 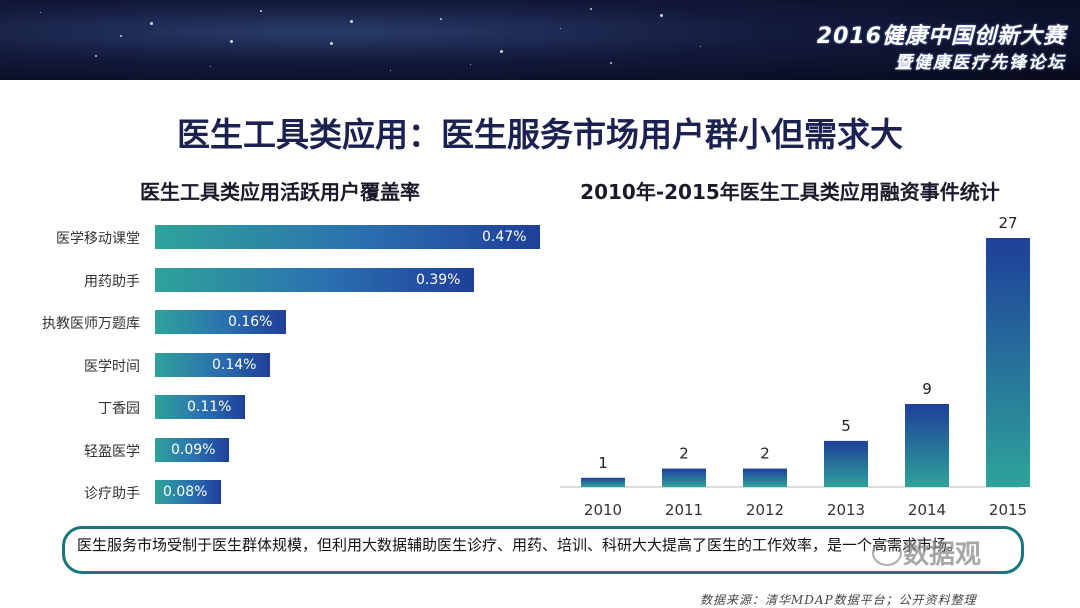 What do you see at coordinates (540, 40) in the screenshot?
I see `header-banner: 2016健康中国创新大赛 暨健康医疗先锋论坛` at bounding box center [540, 40].